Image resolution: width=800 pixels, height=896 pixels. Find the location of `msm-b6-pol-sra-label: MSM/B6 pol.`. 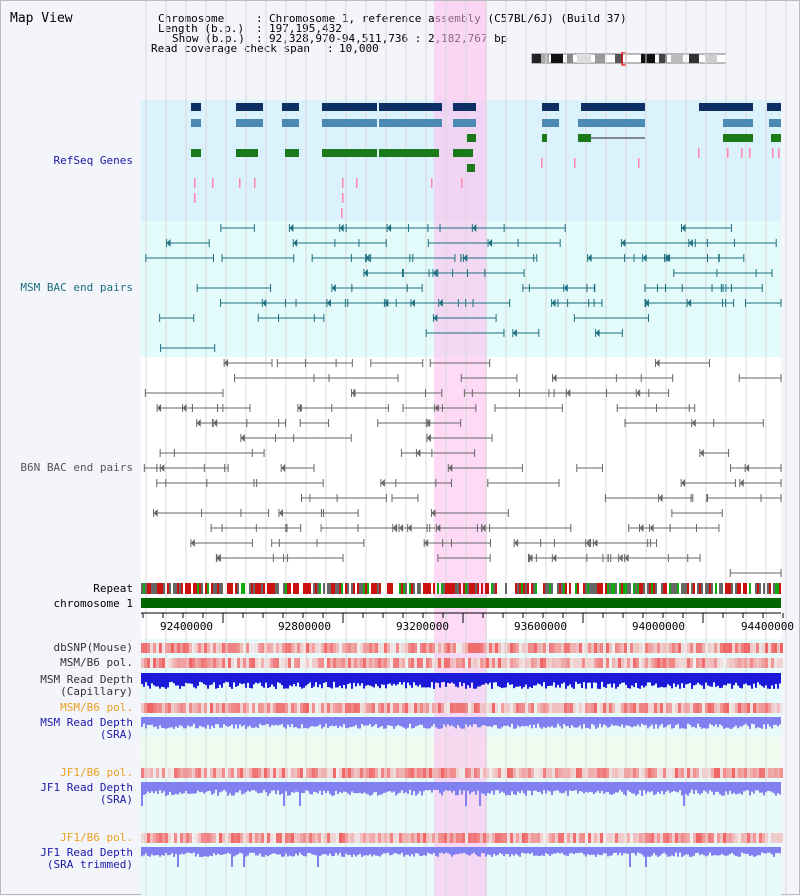

msm-b6-pol-sra-label: MSM/B6 pol. is located at coordinates (96, 707).